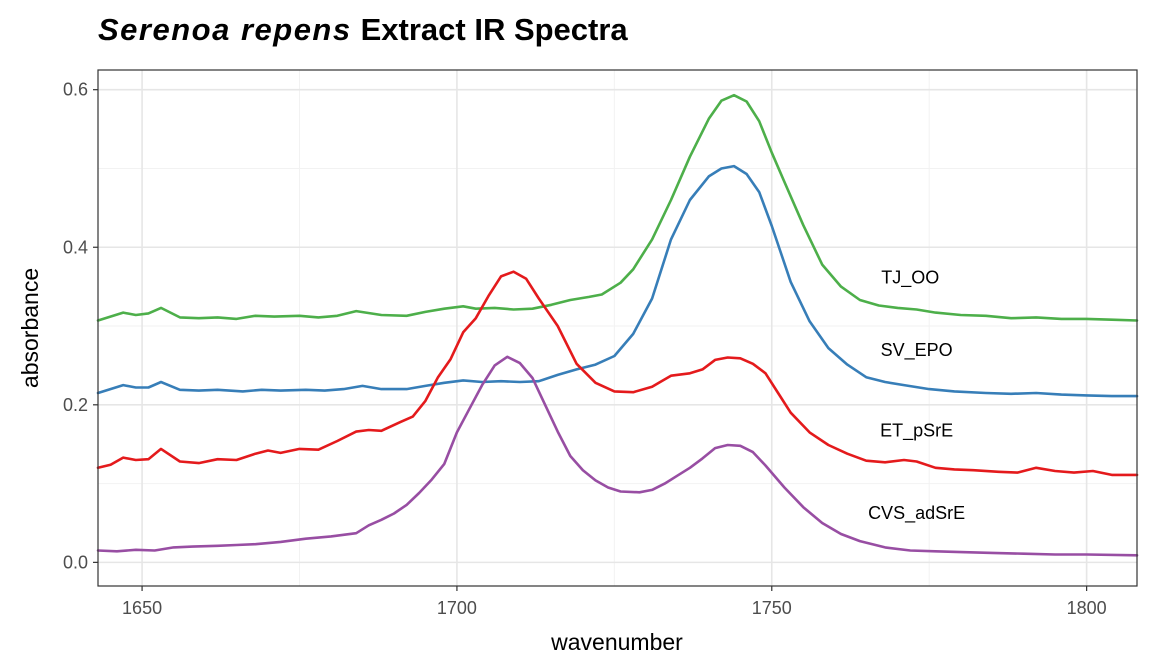 The image size is (1152, 672). Describe the element at coordinates (75, 247) in the screenshot. I see `y-tick-label: 0.4` at that location.